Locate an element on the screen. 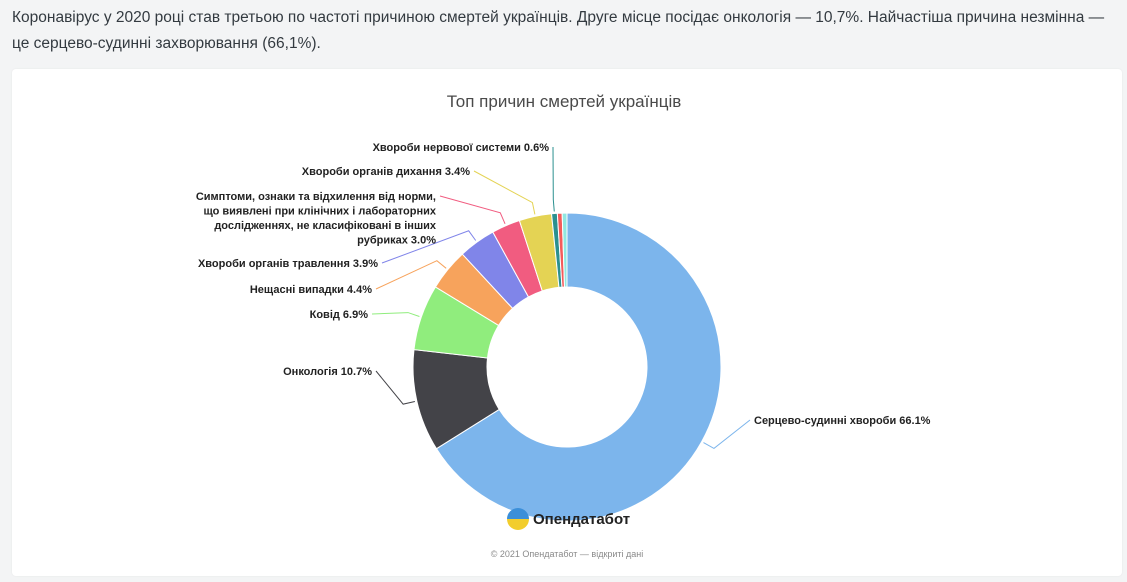 This screenshot has width=1127, height=582. data-label-3: Нещасні випадки 4.4% is located at coordinates (311, 290).